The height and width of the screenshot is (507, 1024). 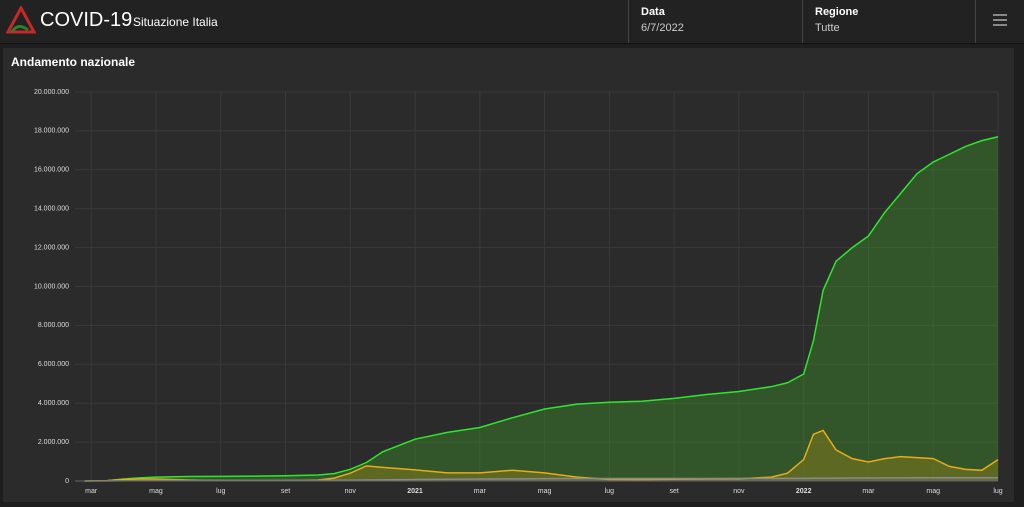 I want to click on chart-title: Andamento nazionale, so click(x=73, y=62).